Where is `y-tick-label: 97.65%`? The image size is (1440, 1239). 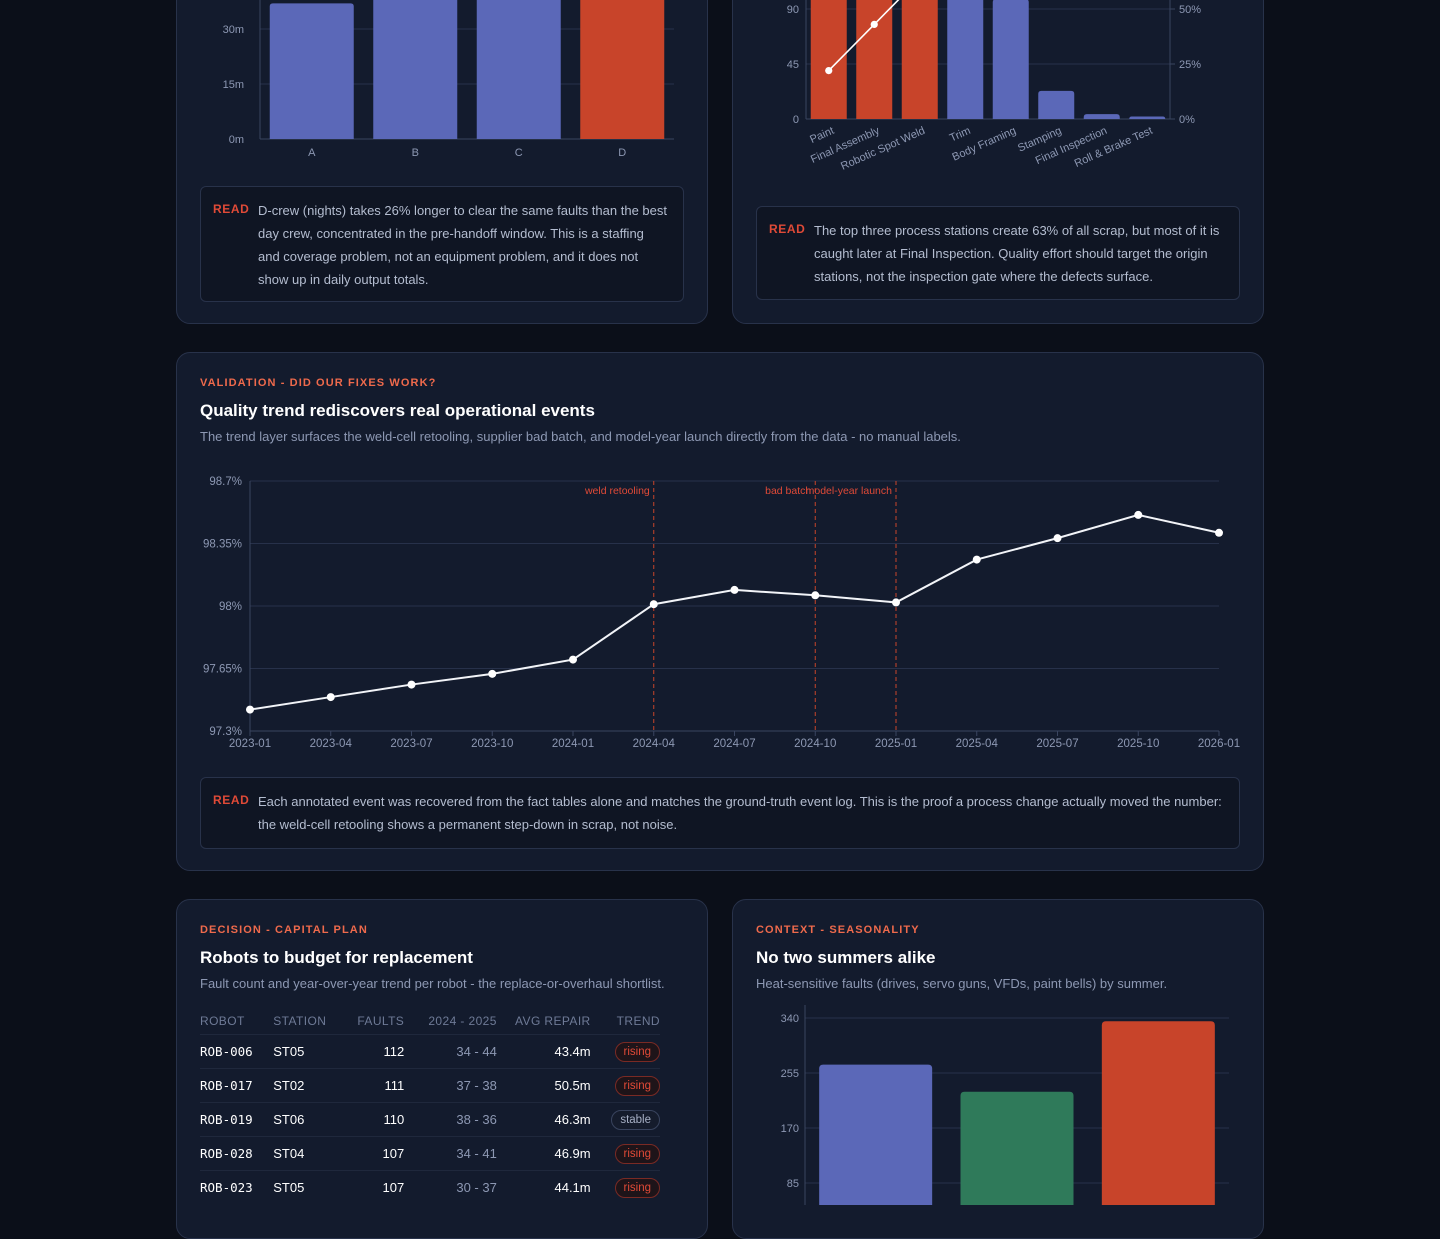 y-tick-label: 97.65% is located at coordinates (222, 670).